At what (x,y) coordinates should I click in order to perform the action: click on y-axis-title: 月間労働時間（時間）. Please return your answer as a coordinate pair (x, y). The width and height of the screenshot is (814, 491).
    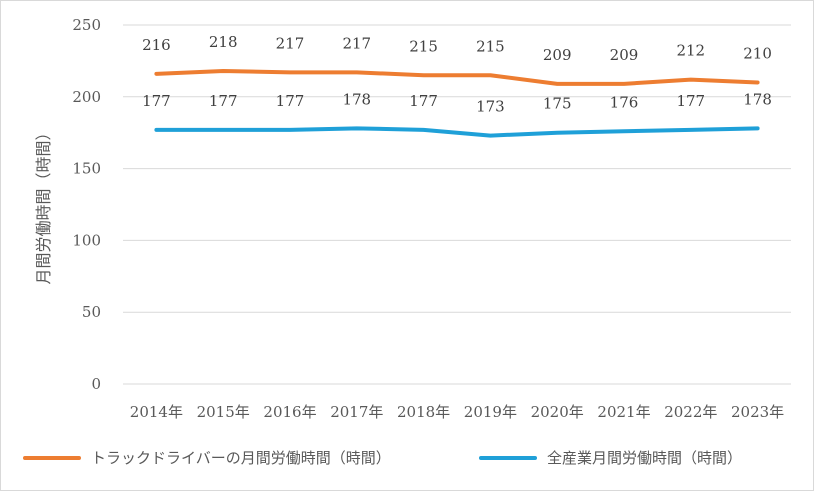
    Looking at the image, I should click on (43, 204).